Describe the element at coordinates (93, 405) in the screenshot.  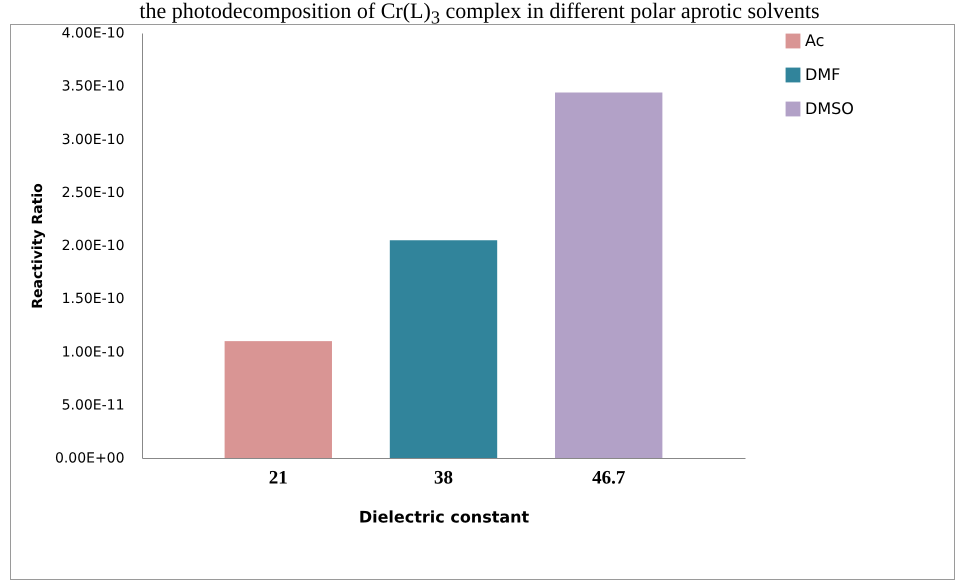
I see `y-tick-label: 5.00E-11` at that location.